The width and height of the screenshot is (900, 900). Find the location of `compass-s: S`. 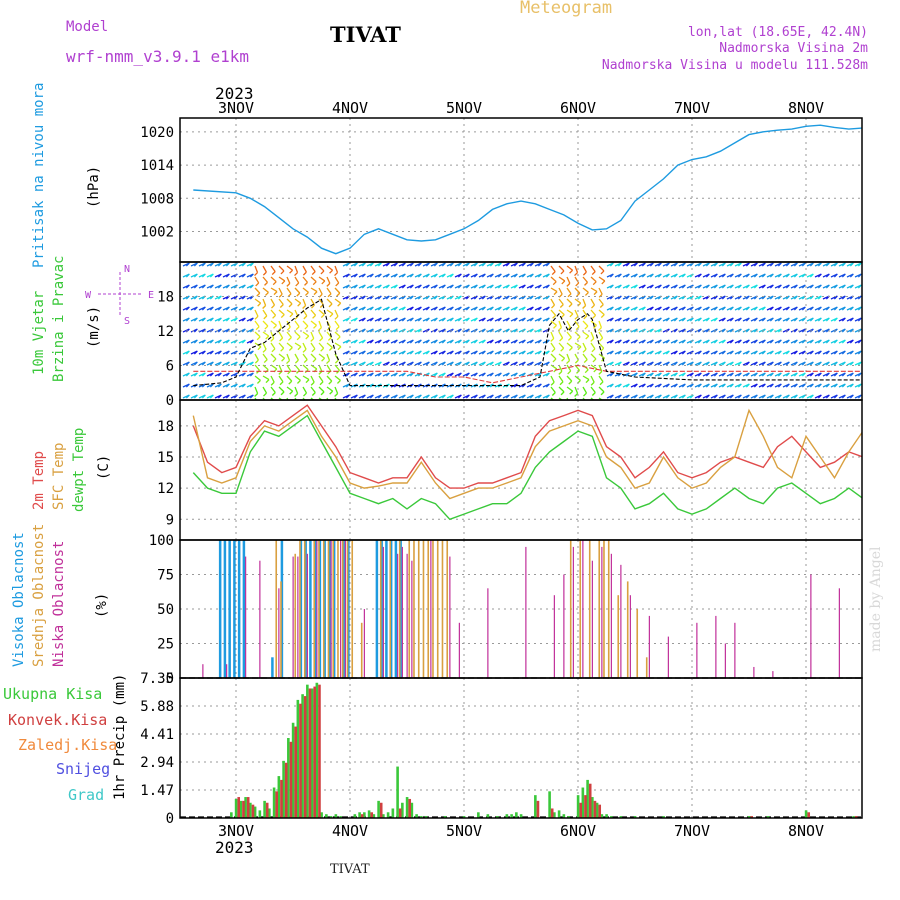

compass-s: S is located at coordinates (127, 321).